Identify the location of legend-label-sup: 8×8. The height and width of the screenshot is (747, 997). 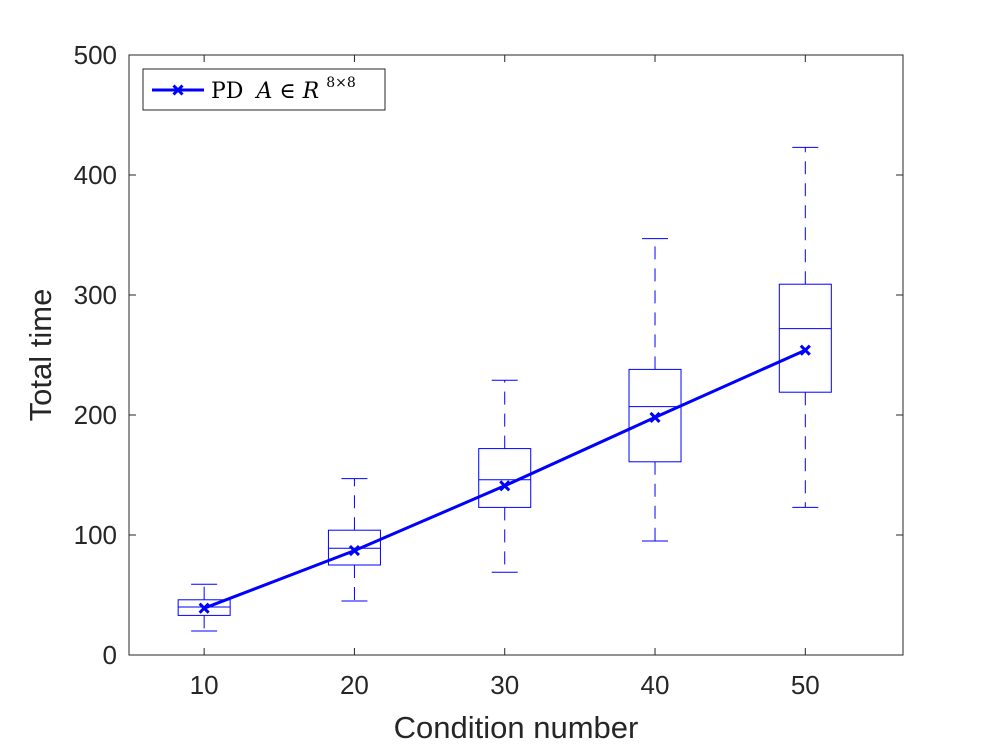
(341, 83).